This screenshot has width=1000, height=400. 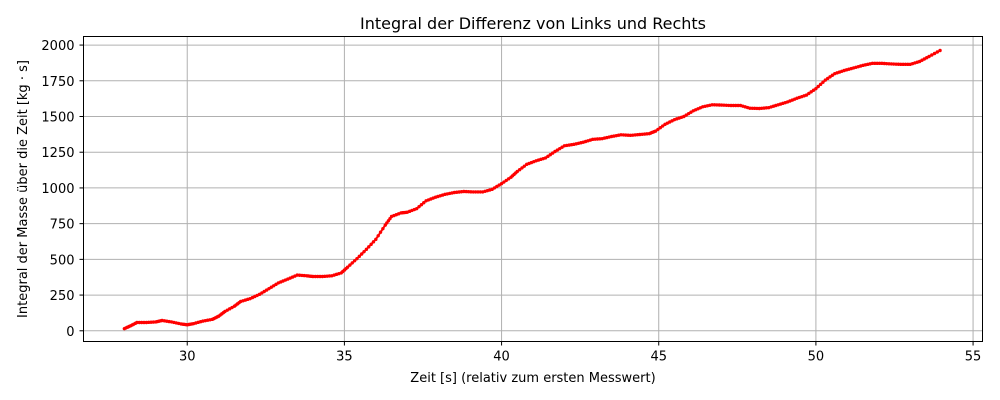 What do you see at coordinates (658, 357) in the screenshot?
I see `x-tick-label: 45` at bounding box center [658, 357].